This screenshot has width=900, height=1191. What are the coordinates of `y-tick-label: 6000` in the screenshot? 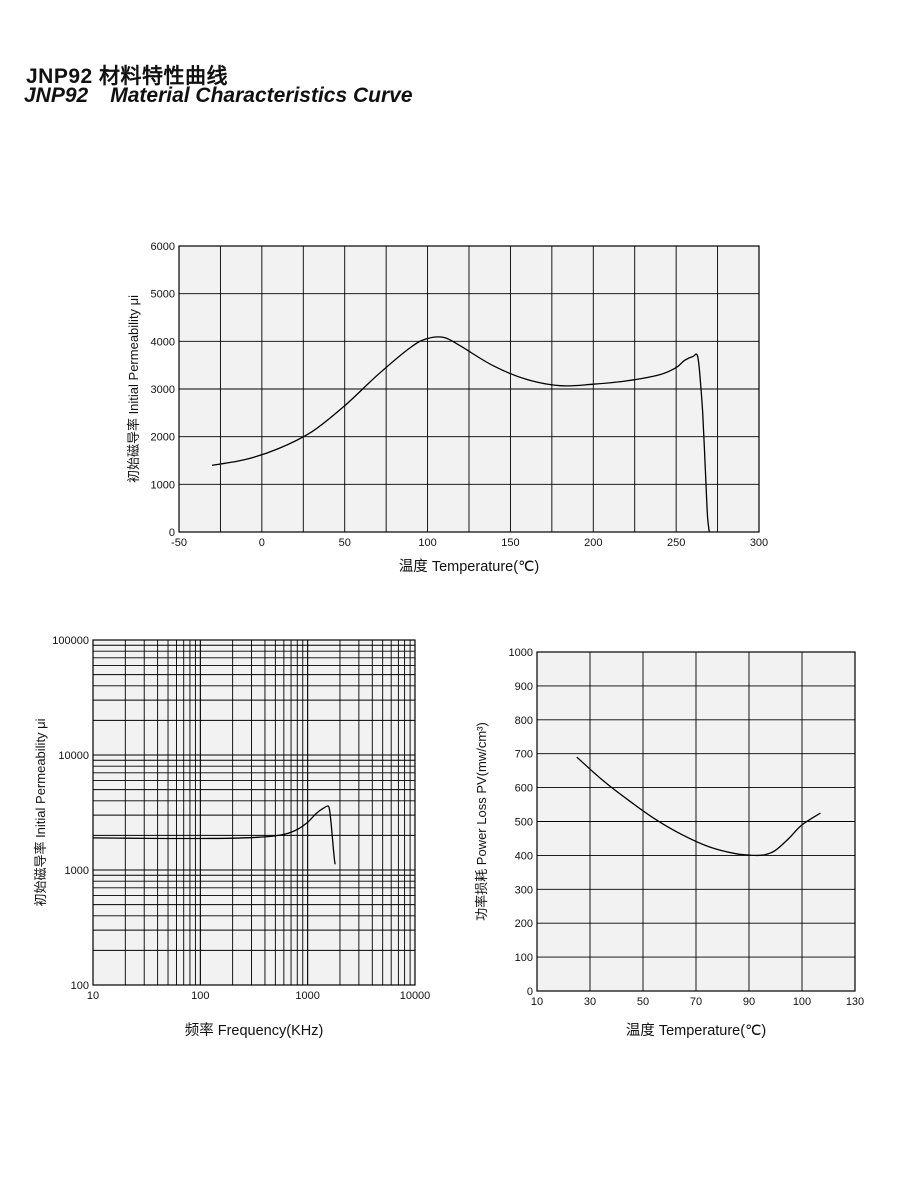 It's located at (163, 247).